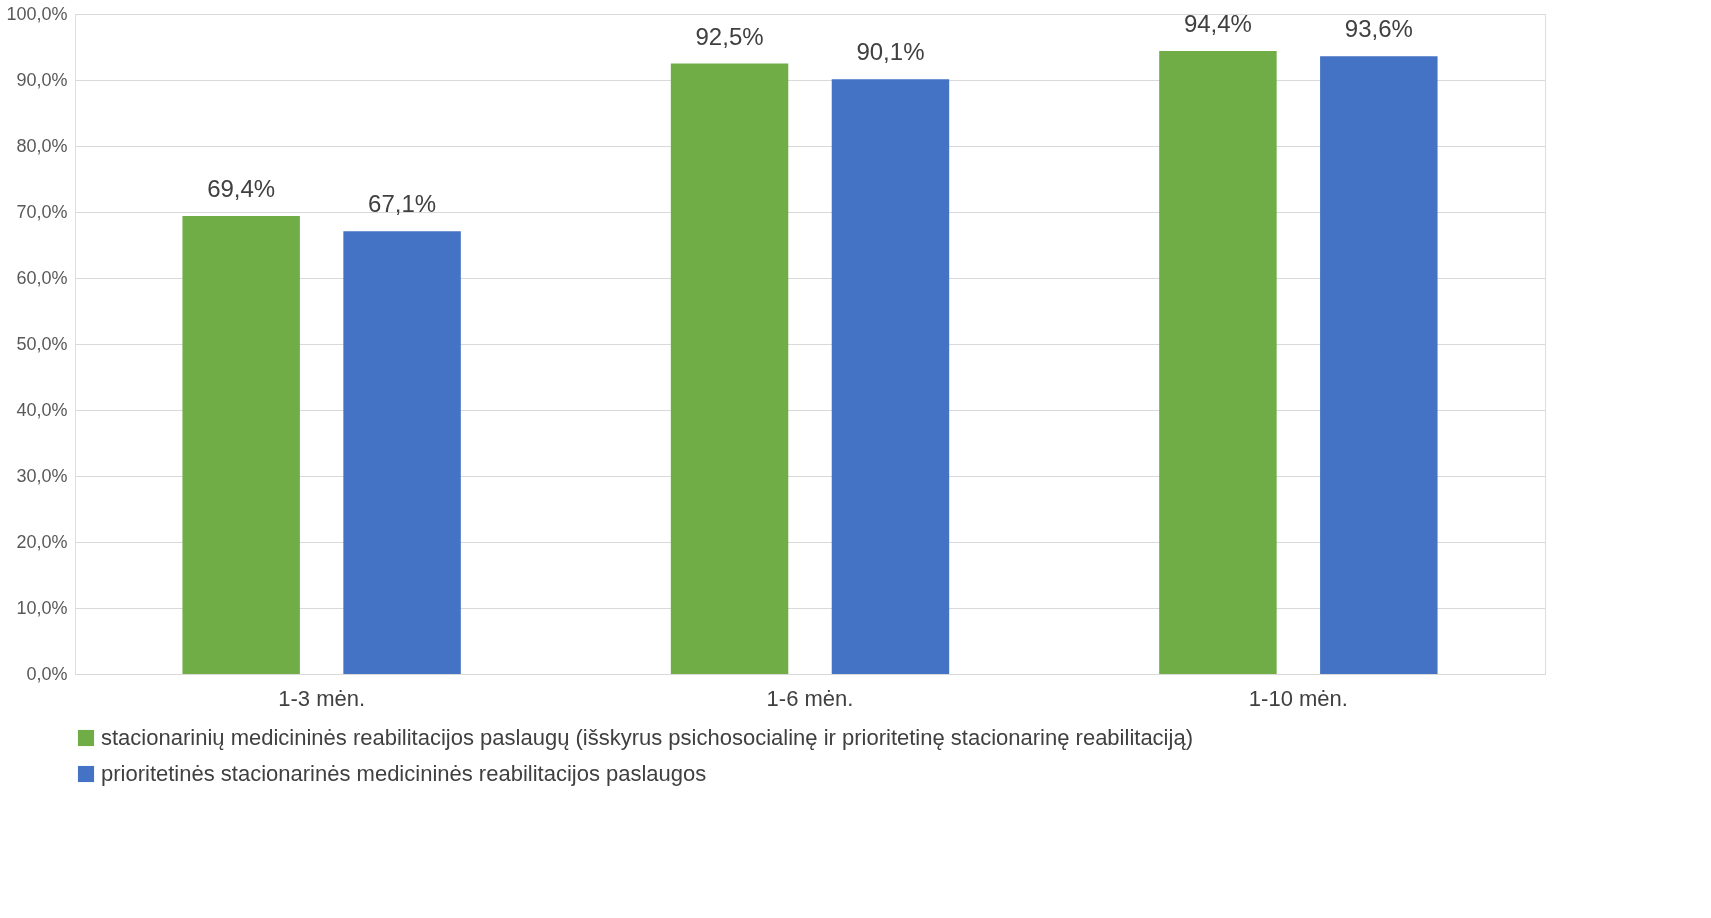 Image resolution: width=1711 pixels, height=918 pixels. What do you see at coordinates (729, 36) in the screenshot?
I see `data-label: 92,5%` at bounding box center [729, 36].